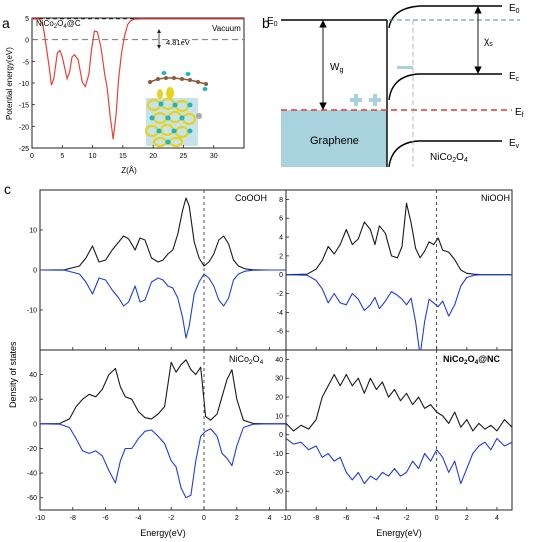 Image resolution: width=554 pixels, height=542 pixels. I want to click on panel-a-ytick-label: -20, so click(24, 127).